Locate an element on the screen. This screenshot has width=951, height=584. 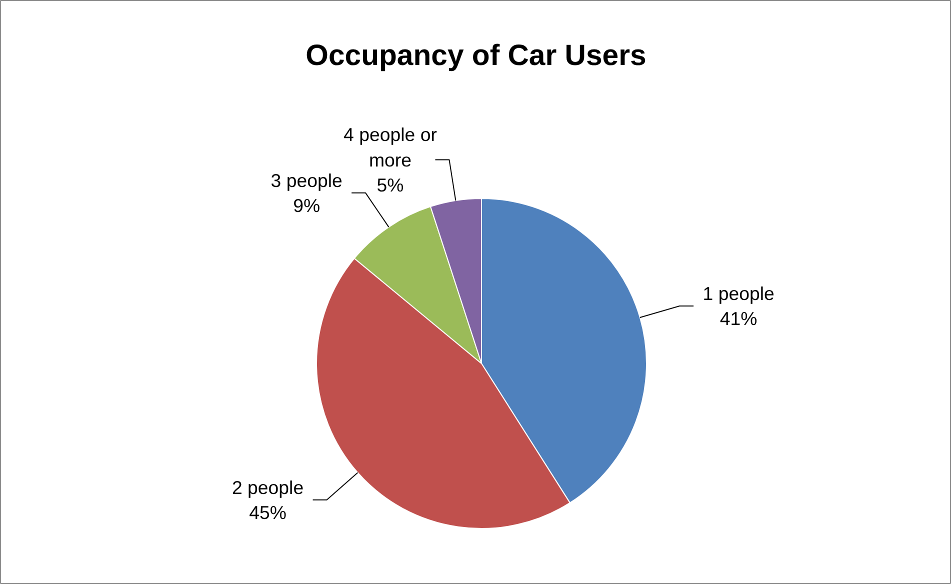
chart-title: Occupancy of Car Users is located at coordinates (476, 55).